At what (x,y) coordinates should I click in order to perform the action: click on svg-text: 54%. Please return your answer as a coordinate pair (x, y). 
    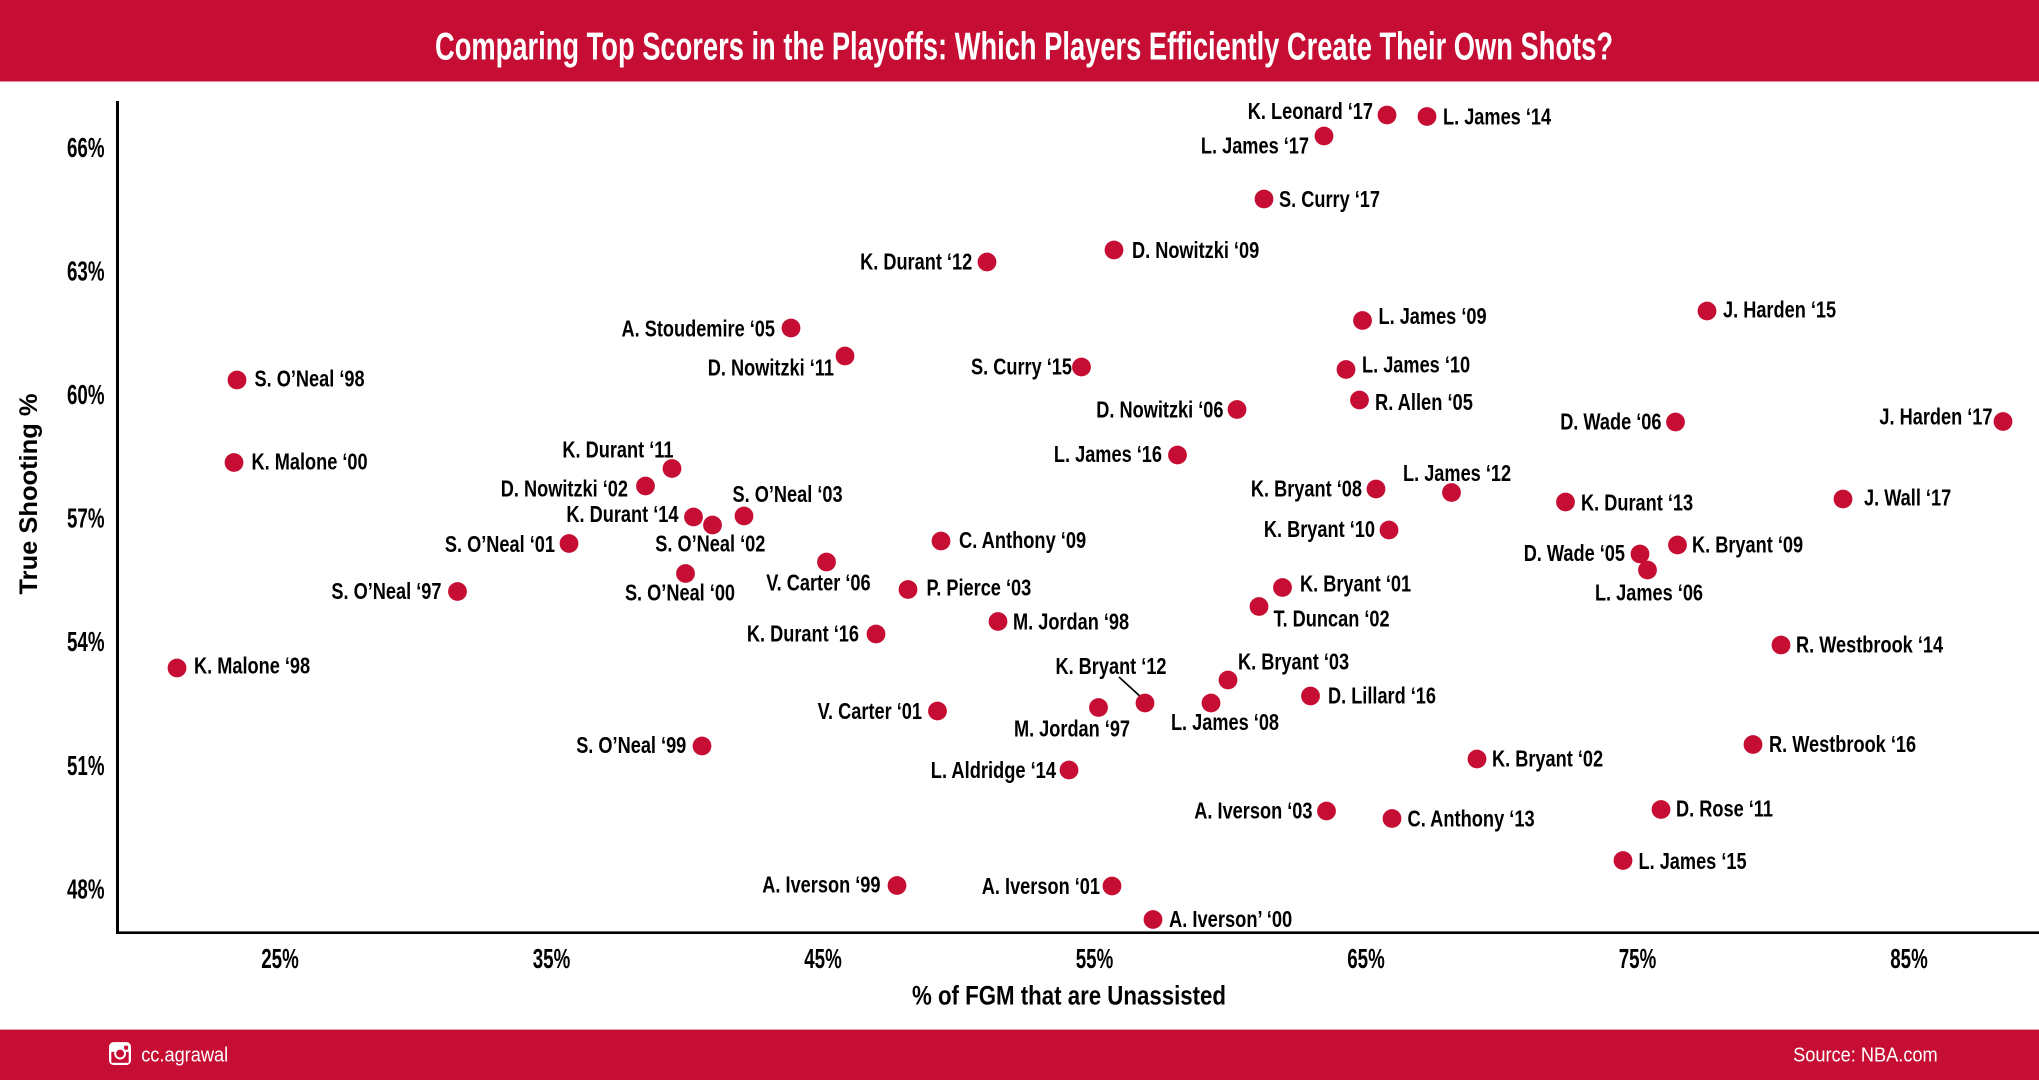
    Looking at the image, I should click on (86, 641).